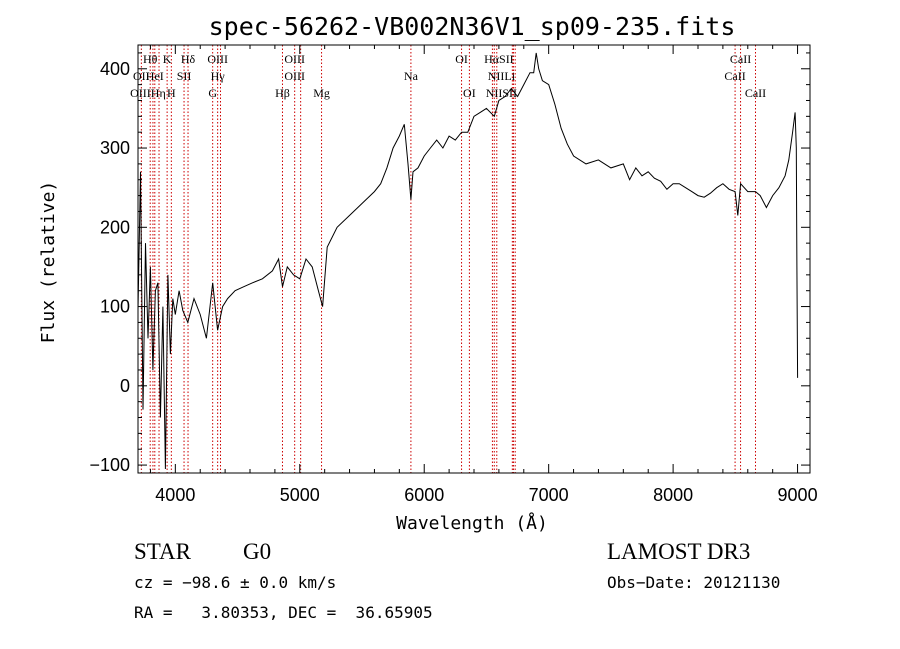  What do you see at coordinates (411, 76) in the screenshot?
I see `line-label-1-5: Na` at bounding box center [411, 76].